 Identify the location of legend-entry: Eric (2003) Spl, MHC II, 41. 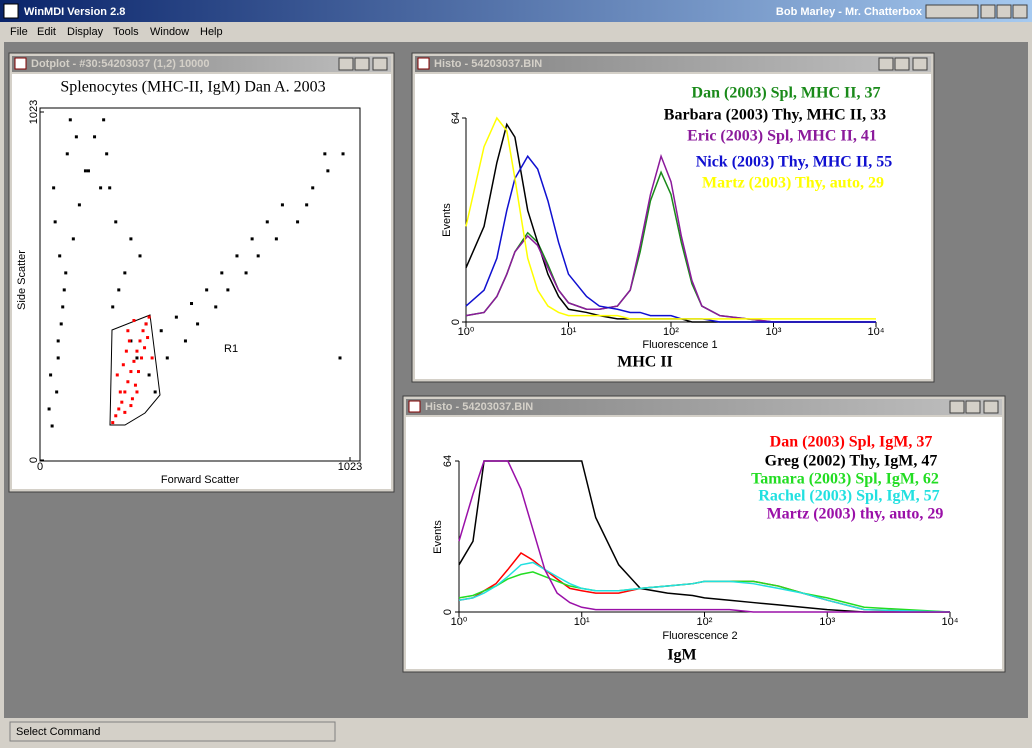
(782, 136).